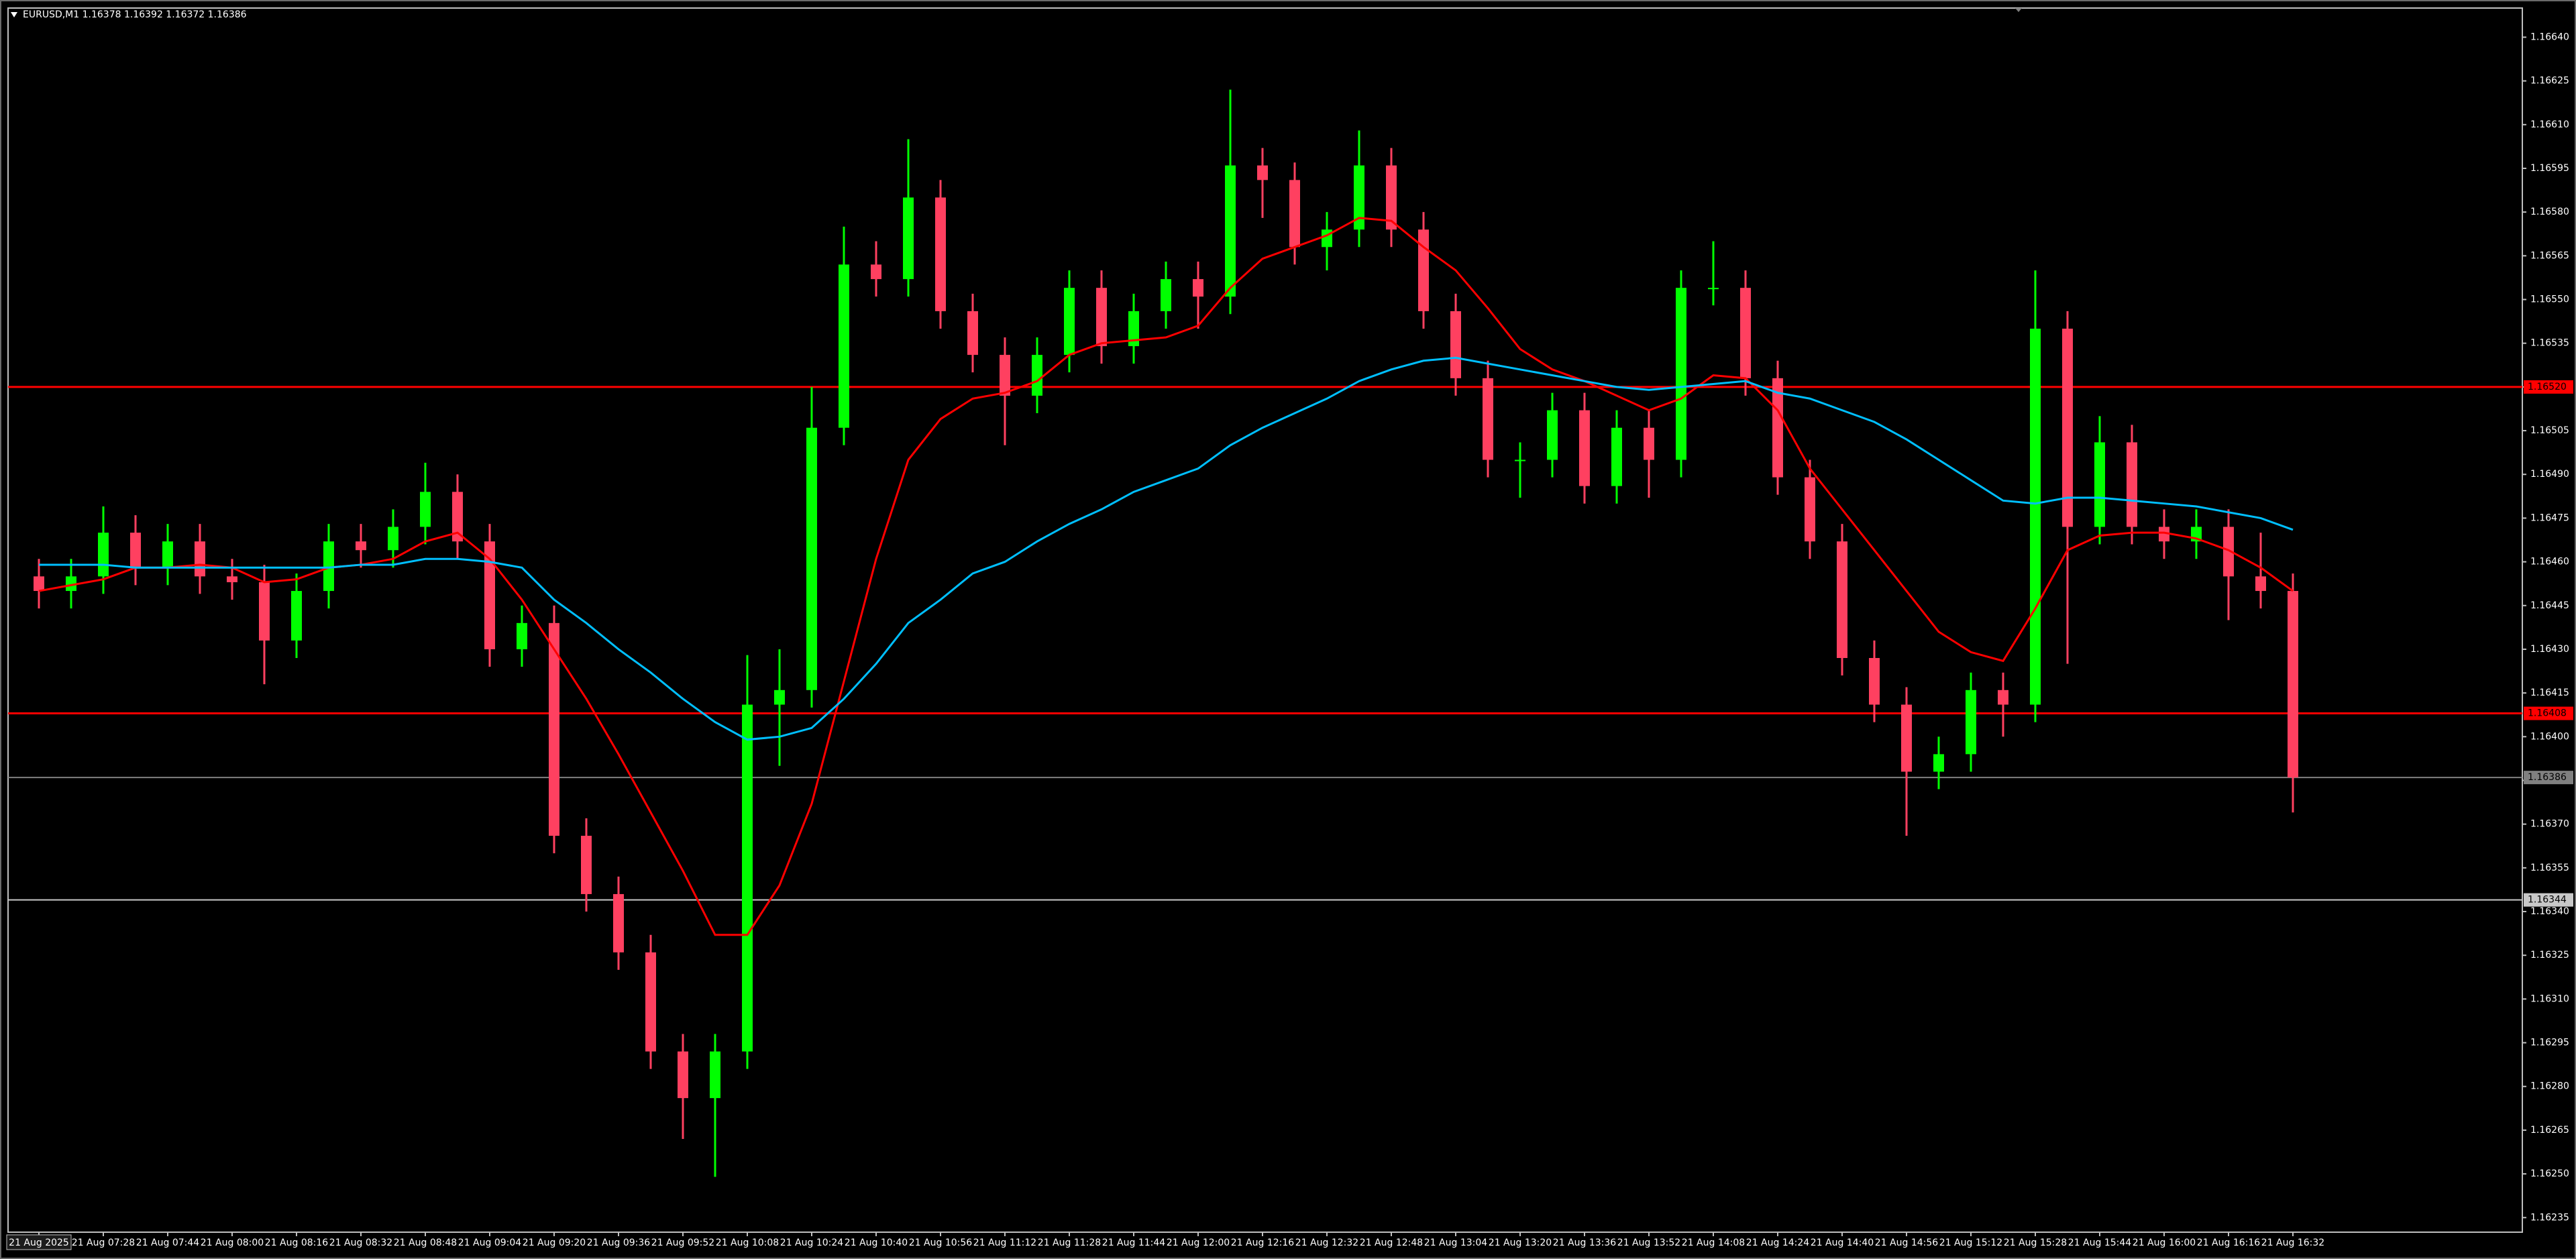 The image size is (2576, 1259). I want to click on y-tick-label: 1.16415, so click(2549, 693).